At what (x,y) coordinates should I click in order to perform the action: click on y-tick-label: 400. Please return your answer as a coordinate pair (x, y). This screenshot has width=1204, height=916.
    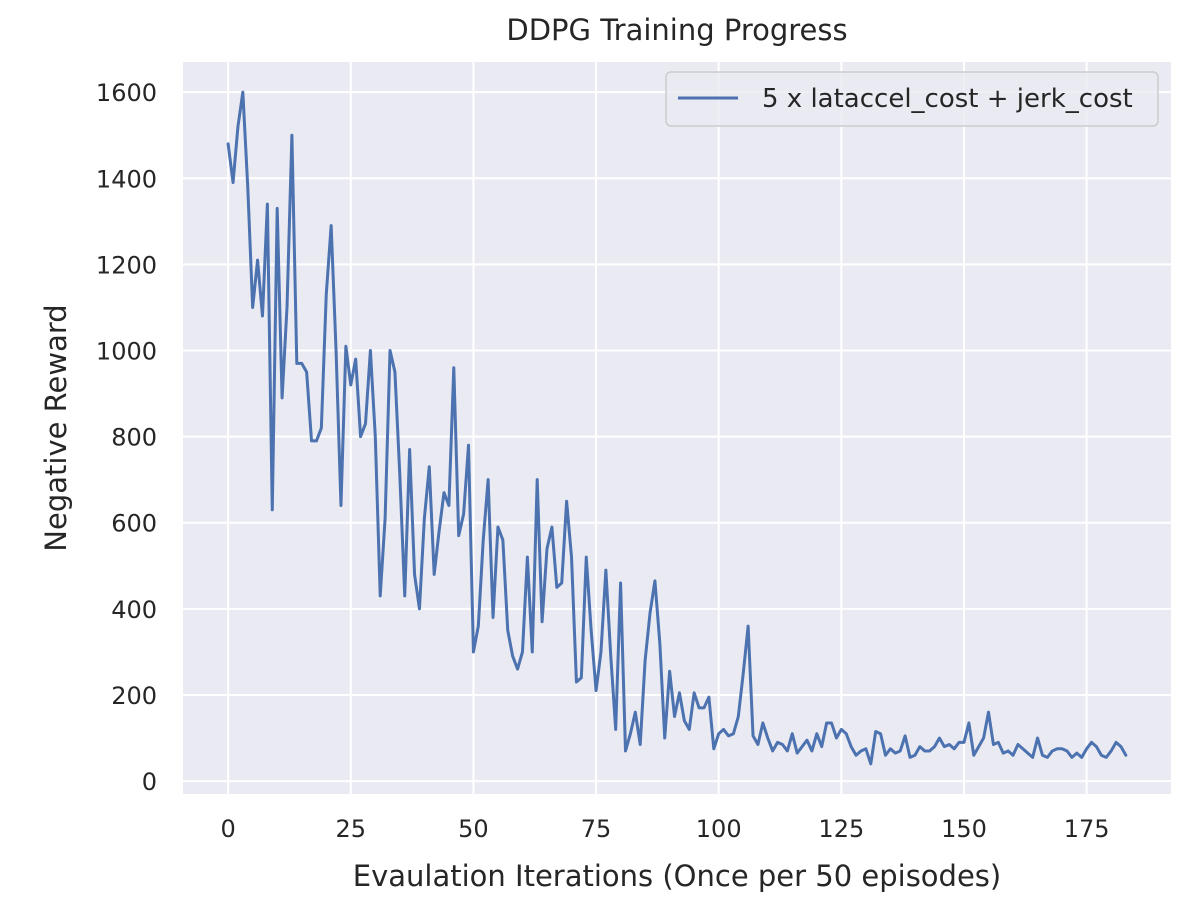
    Looking at the image, I should click on (134, 610).